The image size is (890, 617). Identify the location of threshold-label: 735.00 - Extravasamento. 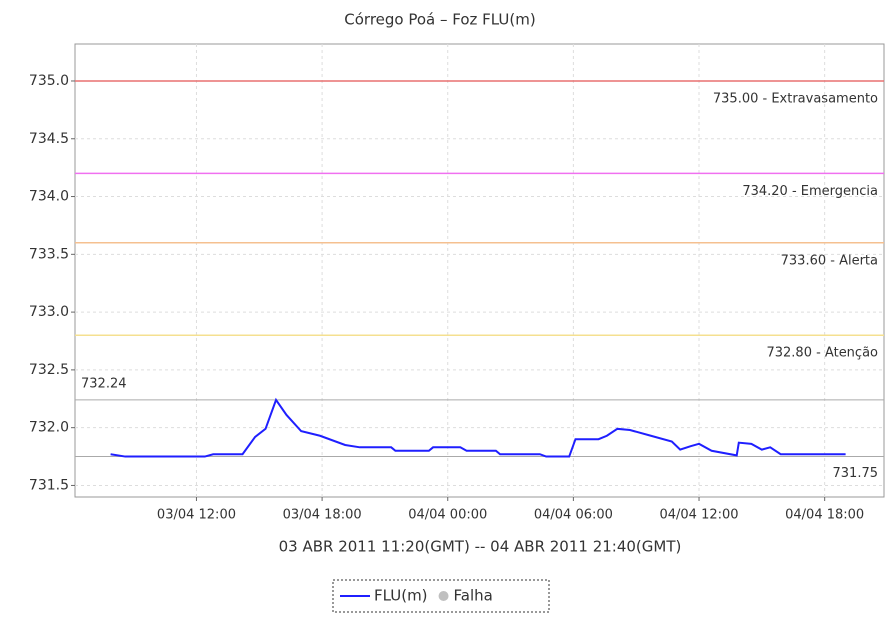
(795, 98).